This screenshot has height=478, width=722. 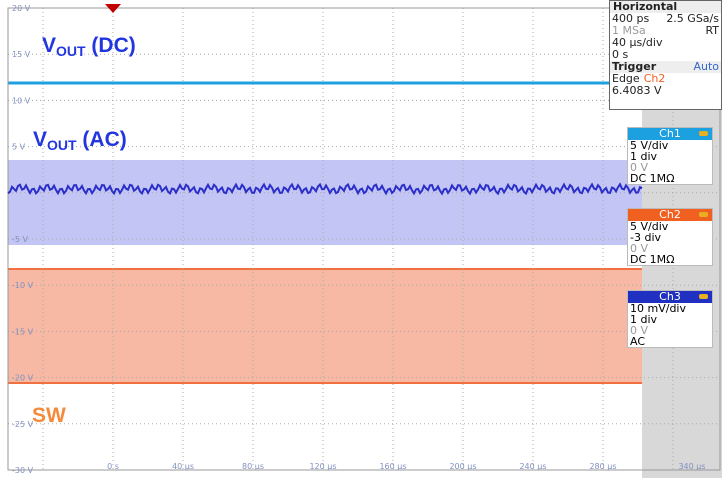 What do you see at coordinates (183, 466) in the screenshot?
I see `x-label: 40 µs` at bounding box center [183, 466].